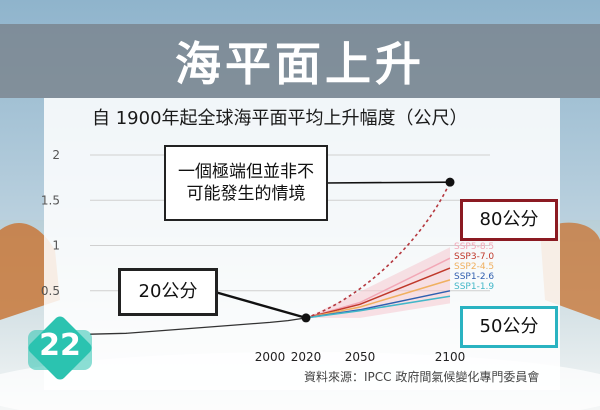 This screenshot has width=600, height=410. Describe the element at coordinates (360, 357) in the screenshot. I see `x-tick-label-2: 2050` at that location.